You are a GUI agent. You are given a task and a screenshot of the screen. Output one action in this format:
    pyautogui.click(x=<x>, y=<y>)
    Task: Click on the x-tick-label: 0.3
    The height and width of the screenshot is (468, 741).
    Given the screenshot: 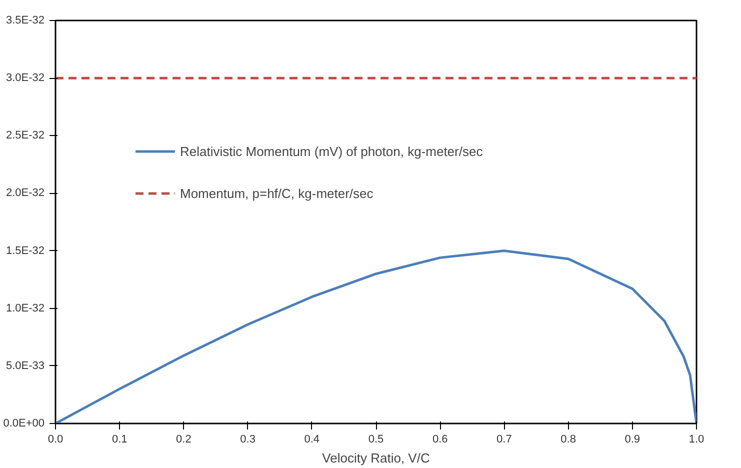 What is the action you would take?
    pyautogui.click(x=248, y=440)
    